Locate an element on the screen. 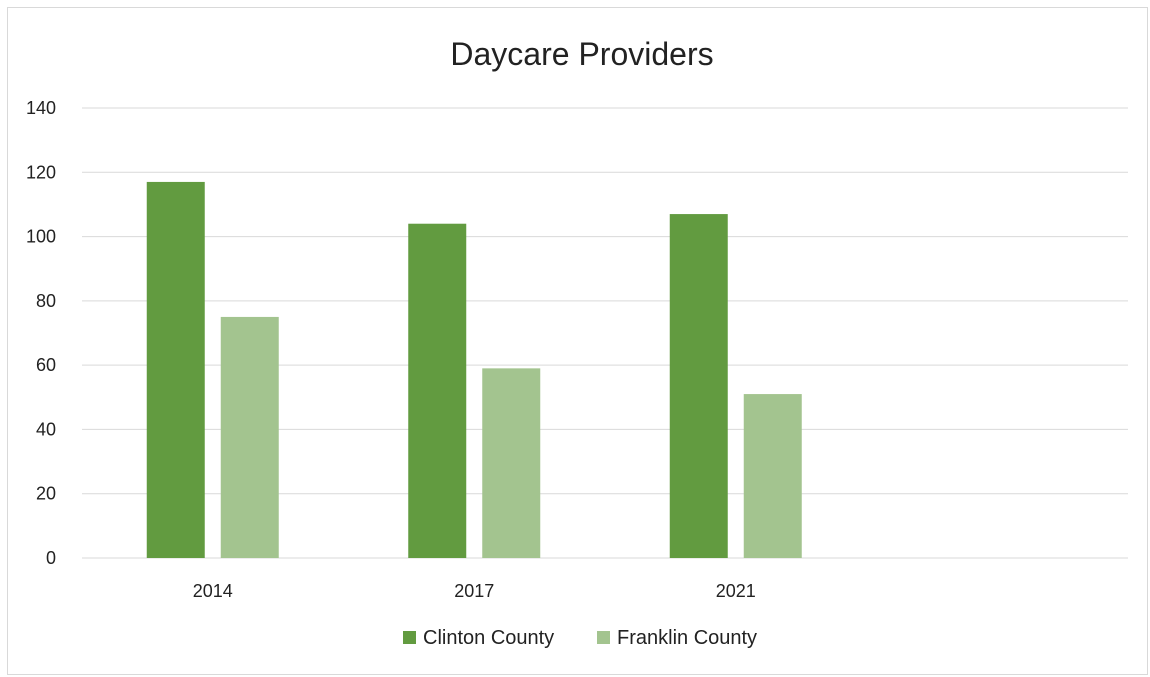 The width and height of the screenshot is (1150, 677). y-tick-label: 0 is located at coordinates (51, 558).